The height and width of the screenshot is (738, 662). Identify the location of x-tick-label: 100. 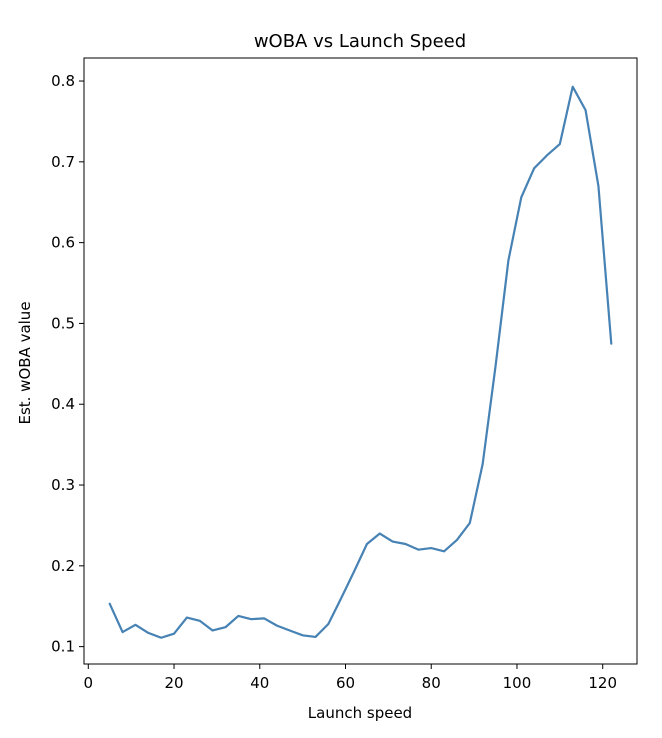
(517, 683).